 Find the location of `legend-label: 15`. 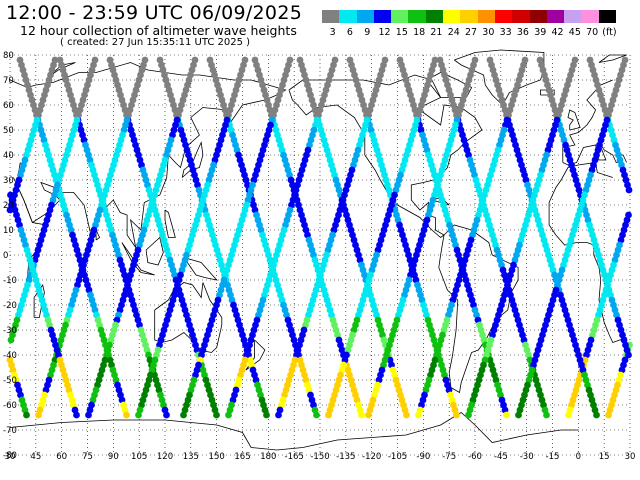

legend-label: 15 is located at coordinates (401, 32).